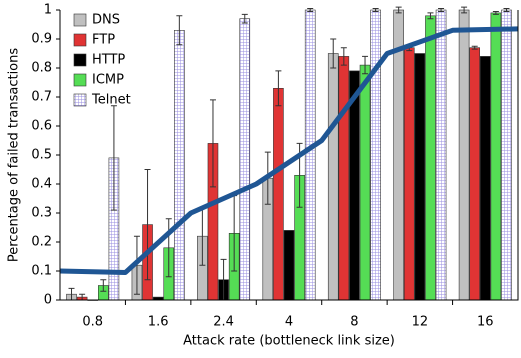  I want to click on y-tick-label: 0.6, so click(41, 126).